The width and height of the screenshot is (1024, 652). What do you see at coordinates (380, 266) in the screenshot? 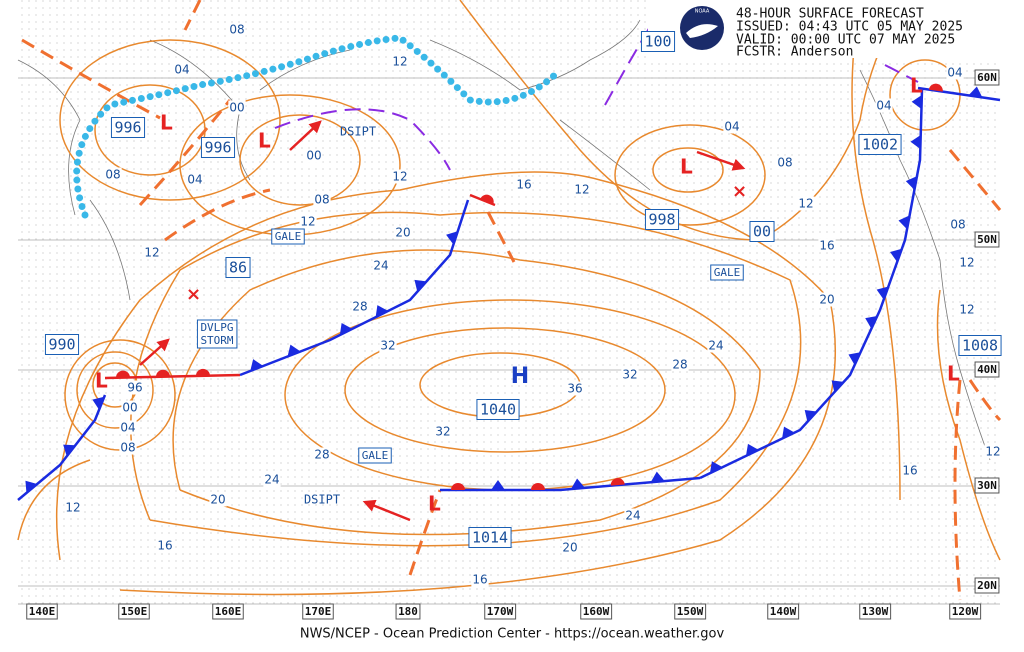
I see `isobar-label: 24` at bounding box center [380, 266].